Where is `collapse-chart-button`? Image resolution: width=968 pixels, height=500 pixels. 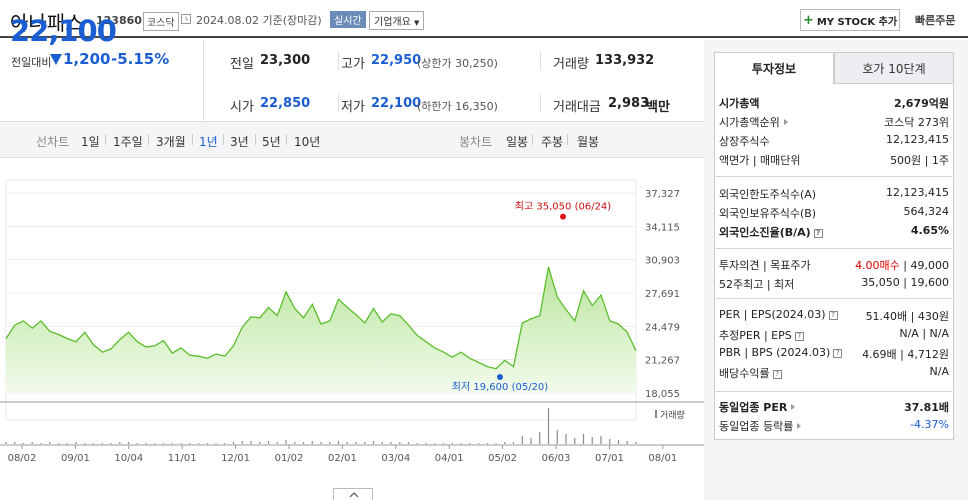 collapse-chart-button is located at coordinates (353, 494).